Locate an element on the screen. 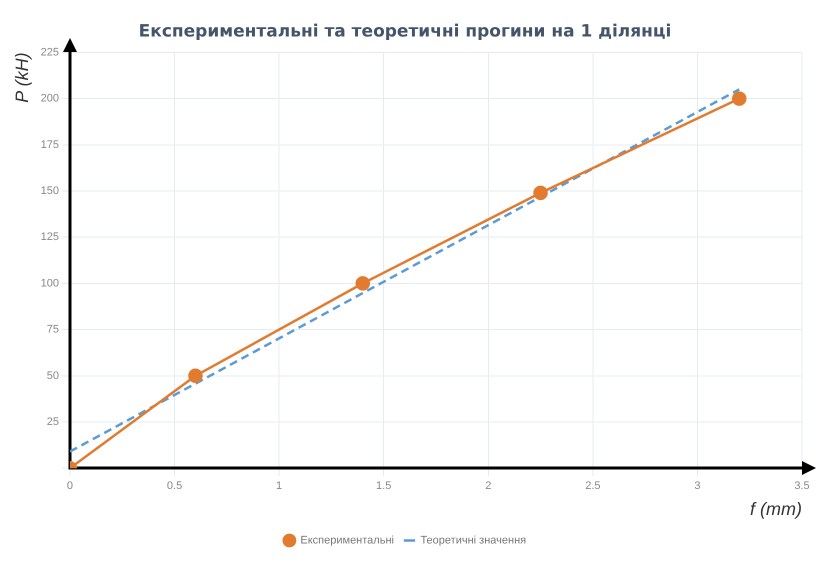 This screenshot has width=824, height=566. y-tick-label: 75 is located at coordinates (52, 330).